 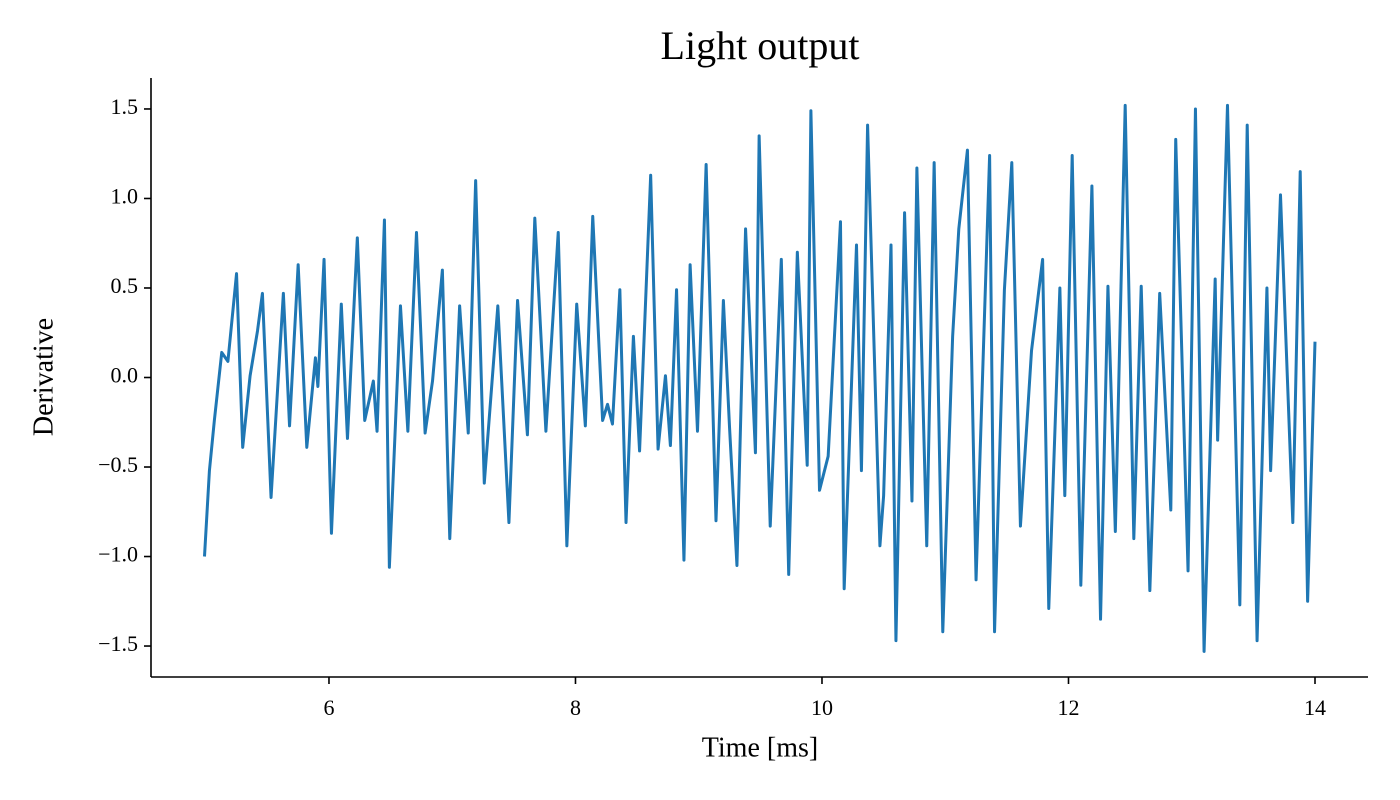 I want to click on y-tick-label: −1.5, so click(x=118, y=643).